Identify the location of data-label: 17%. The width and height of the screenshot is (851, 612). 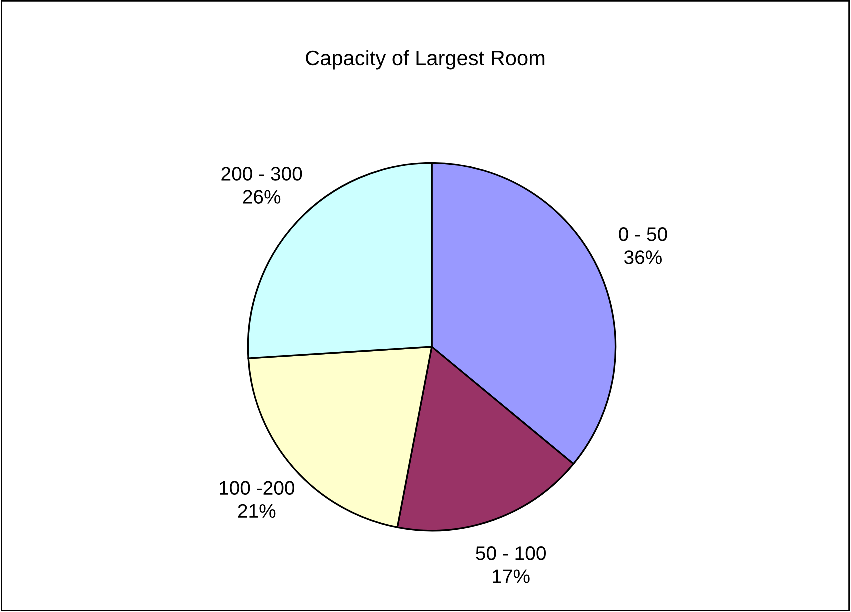
(511, 577).